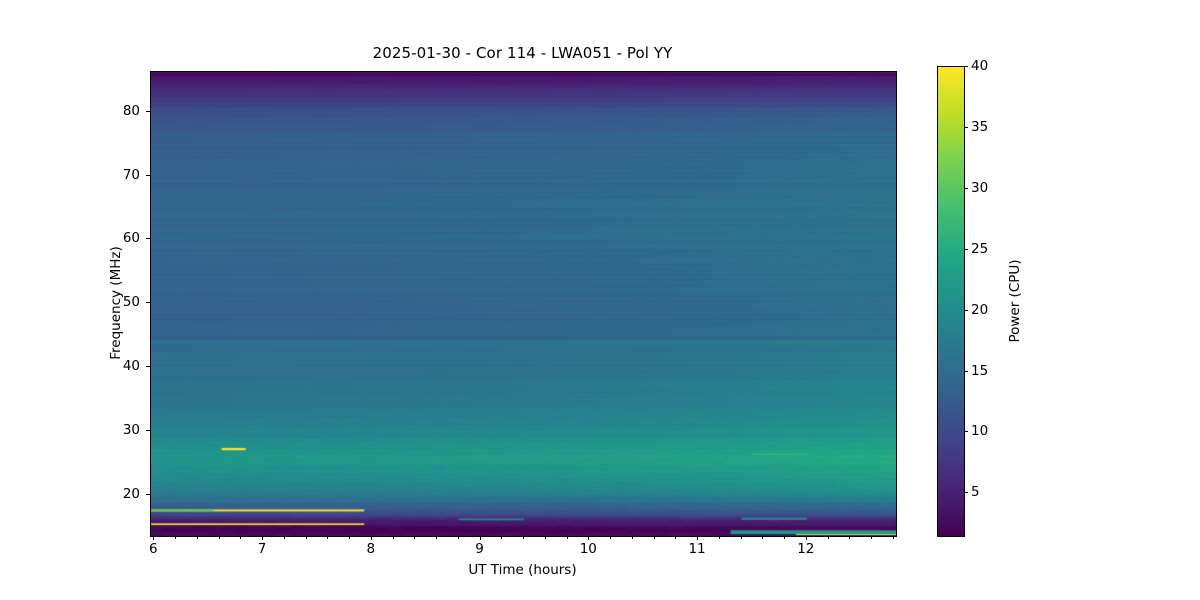 The width and height of the screenshot is (1200, 600). Describe the element at coordinates (131, 494) in the screenshot. I see `y-tick-label: 20` at that location.